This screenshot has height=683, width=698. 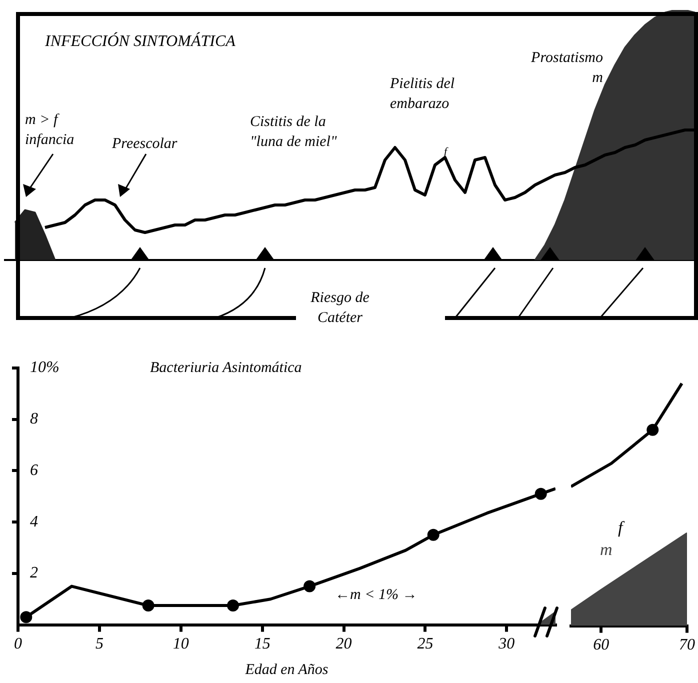 I want to click on x-tick-label: 0, so click(x=18, y=644).